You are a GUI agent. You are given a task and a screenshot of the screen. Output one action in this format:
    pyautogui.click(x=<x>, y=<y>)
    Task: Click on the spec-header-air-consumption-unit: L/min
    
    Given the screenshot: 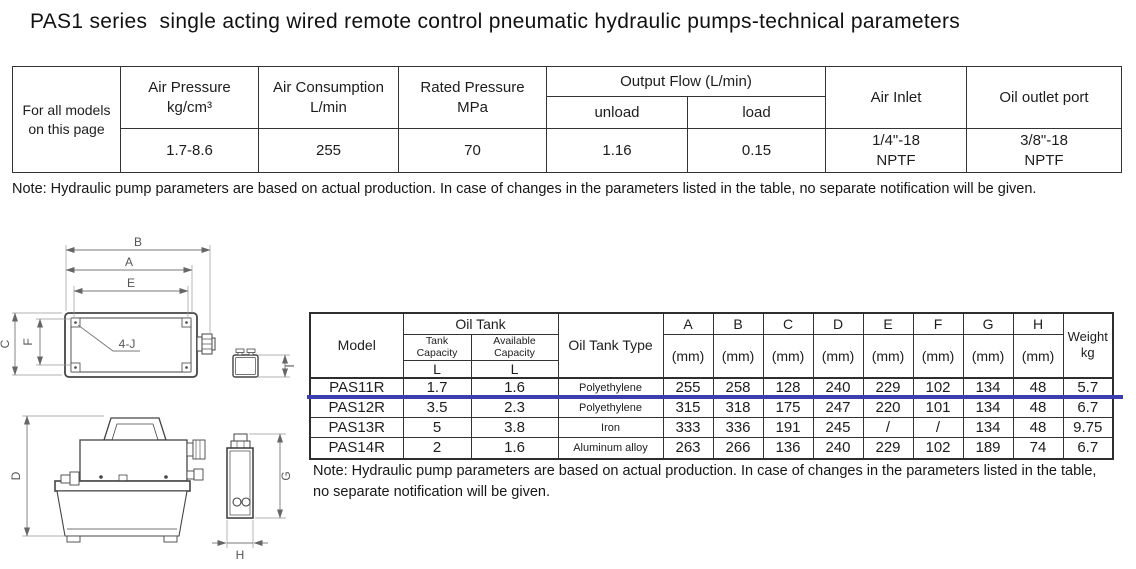 What is the action you would take?
    pyautogui.click(x=328, y=107)
    